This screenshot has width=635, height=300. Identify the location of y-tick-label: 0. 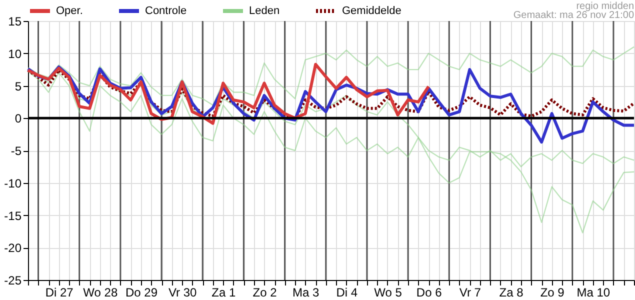
(18, 119).